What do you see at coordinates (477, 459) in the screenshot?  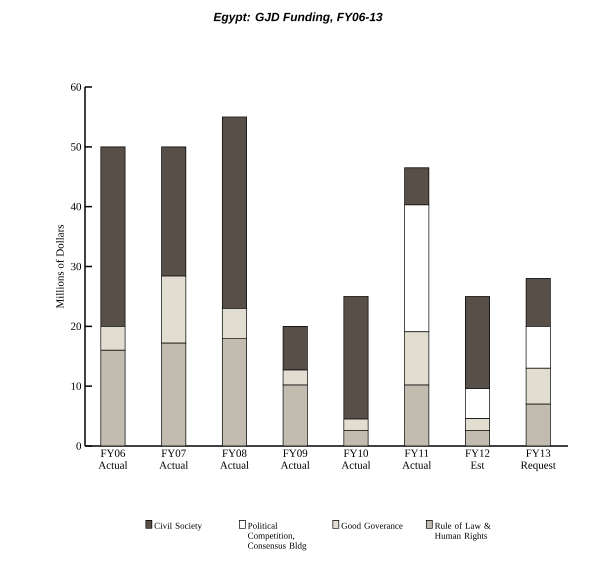 I see `x-tick-label: FY12 Est` at bounding box center [477, 459].